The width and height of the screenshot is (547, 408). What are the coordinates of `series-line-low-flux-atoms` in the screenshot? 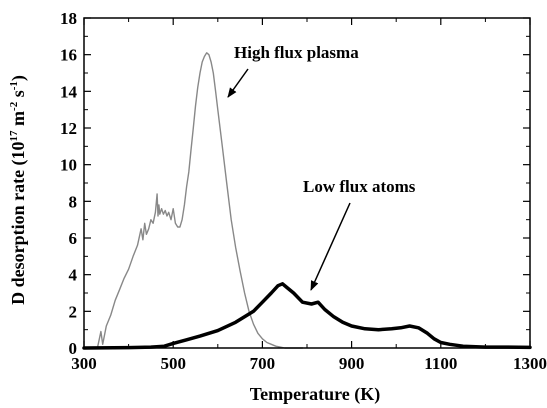 It's located at (307, 316).